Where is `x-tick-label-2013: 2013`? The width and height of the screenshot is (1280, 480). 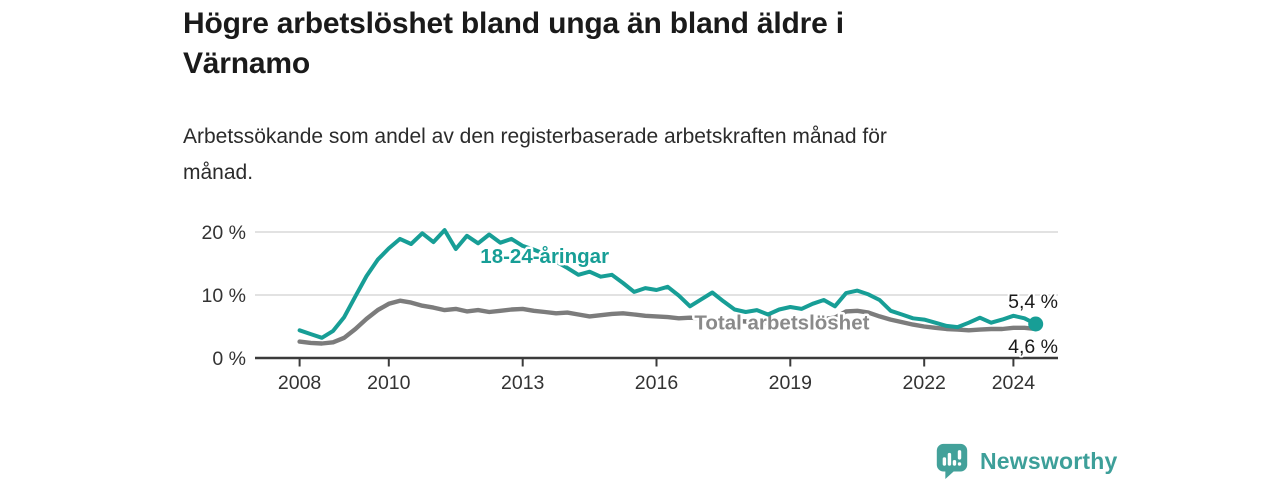
x-tick-label-2013: 2013 is located at coordinates (522, 383).